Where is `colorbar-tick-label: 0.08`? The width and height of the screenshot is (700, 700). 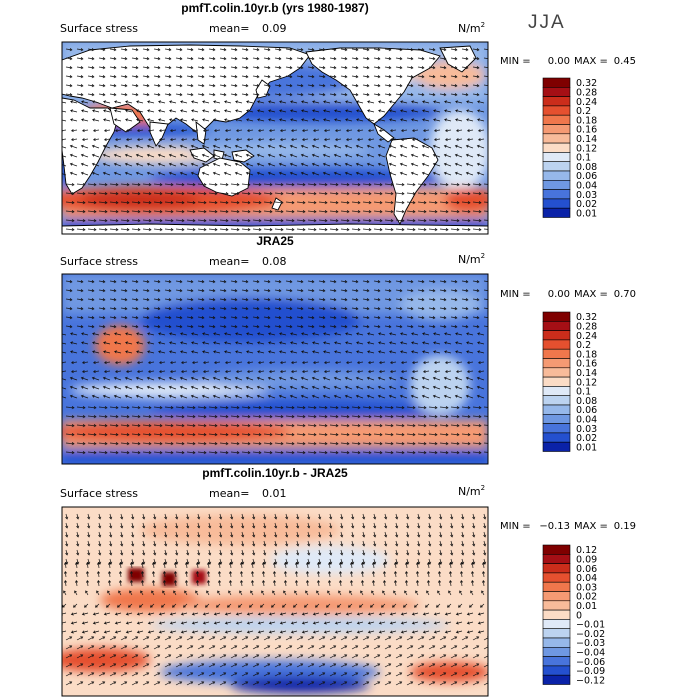 colorbar-tick-label: 0.08 is located at coordinates (586, 401).